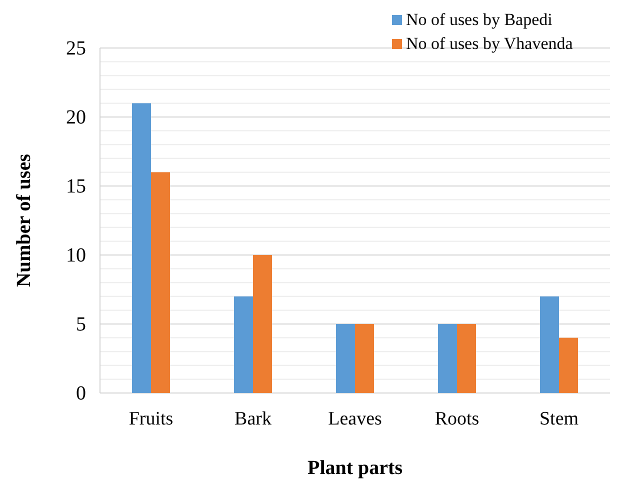 Image resolution: width=618 pixels, height=482 pixels. What do you see at coordinates (490, 43) in the screenshot?
I see `legend-label: No of uses by Vhavenda` at bounding box center [490, 43].